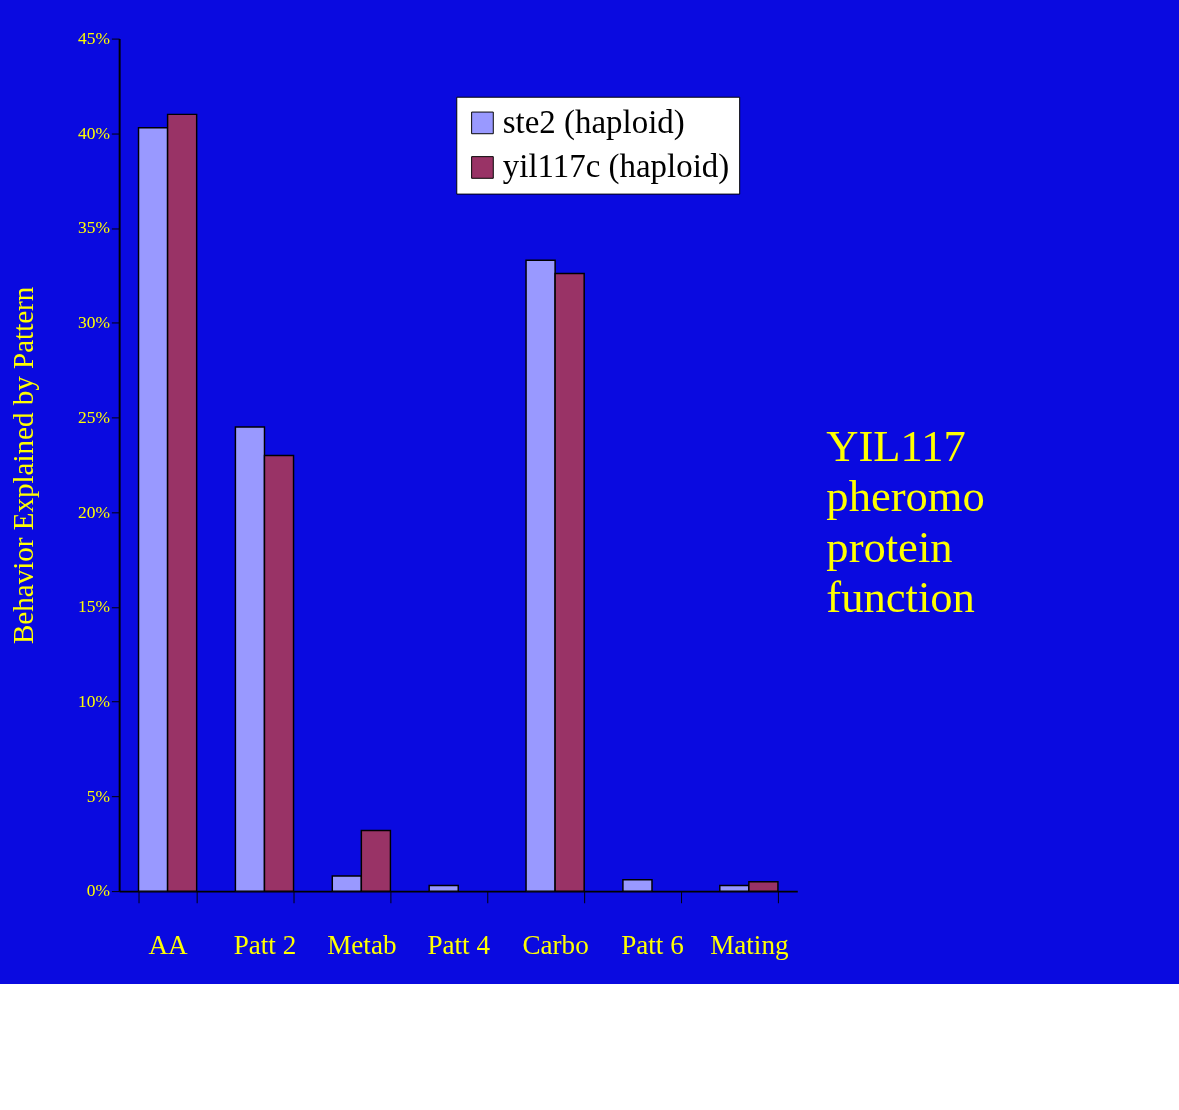 This screenshot has height=1110, width=1179. I want to click on y-tick-label: 25%, so click(94, 416).